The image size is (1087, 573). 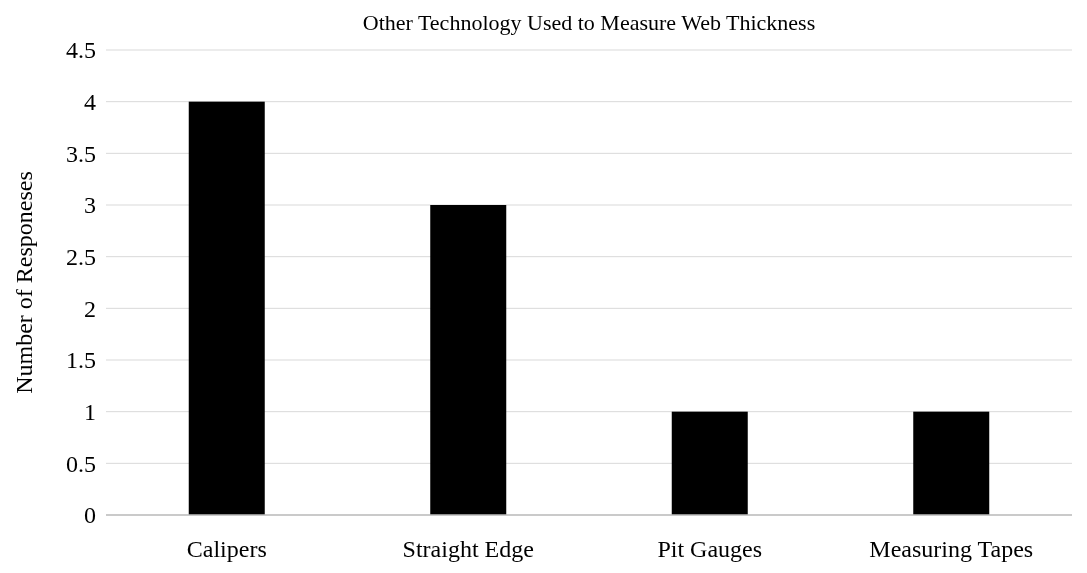 What do you see at coordinates (90, 308) in the screenshot?
I see `y-tick-label: 2` at bounding box center [90, 308].